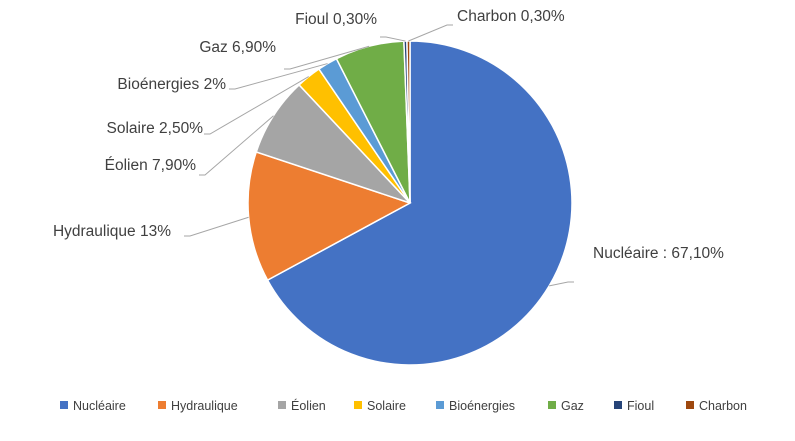 The width and height of the screenshot is (795, 441). Describe the element at coordinates (572, 406) in the screenshot. I see `legend-label-6: Gaz` at that location.